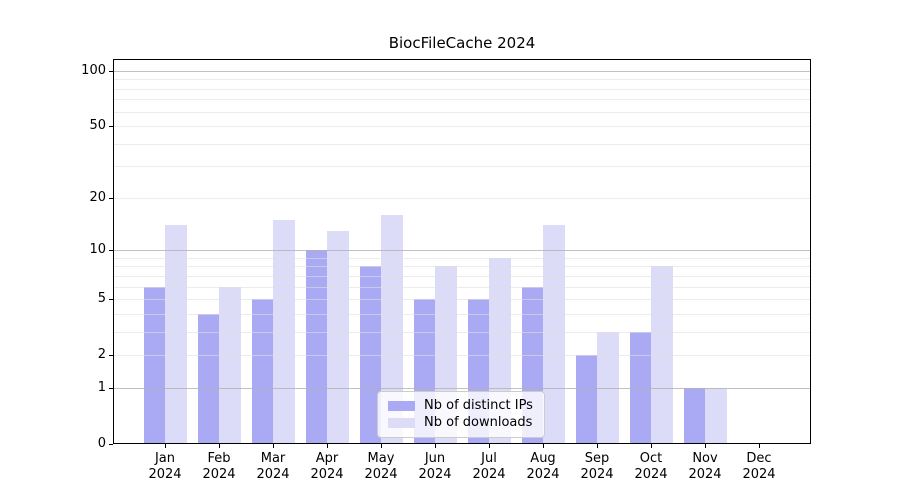  I want to click on legend-item-downloads: Nb of downloads, so click(461, 422).